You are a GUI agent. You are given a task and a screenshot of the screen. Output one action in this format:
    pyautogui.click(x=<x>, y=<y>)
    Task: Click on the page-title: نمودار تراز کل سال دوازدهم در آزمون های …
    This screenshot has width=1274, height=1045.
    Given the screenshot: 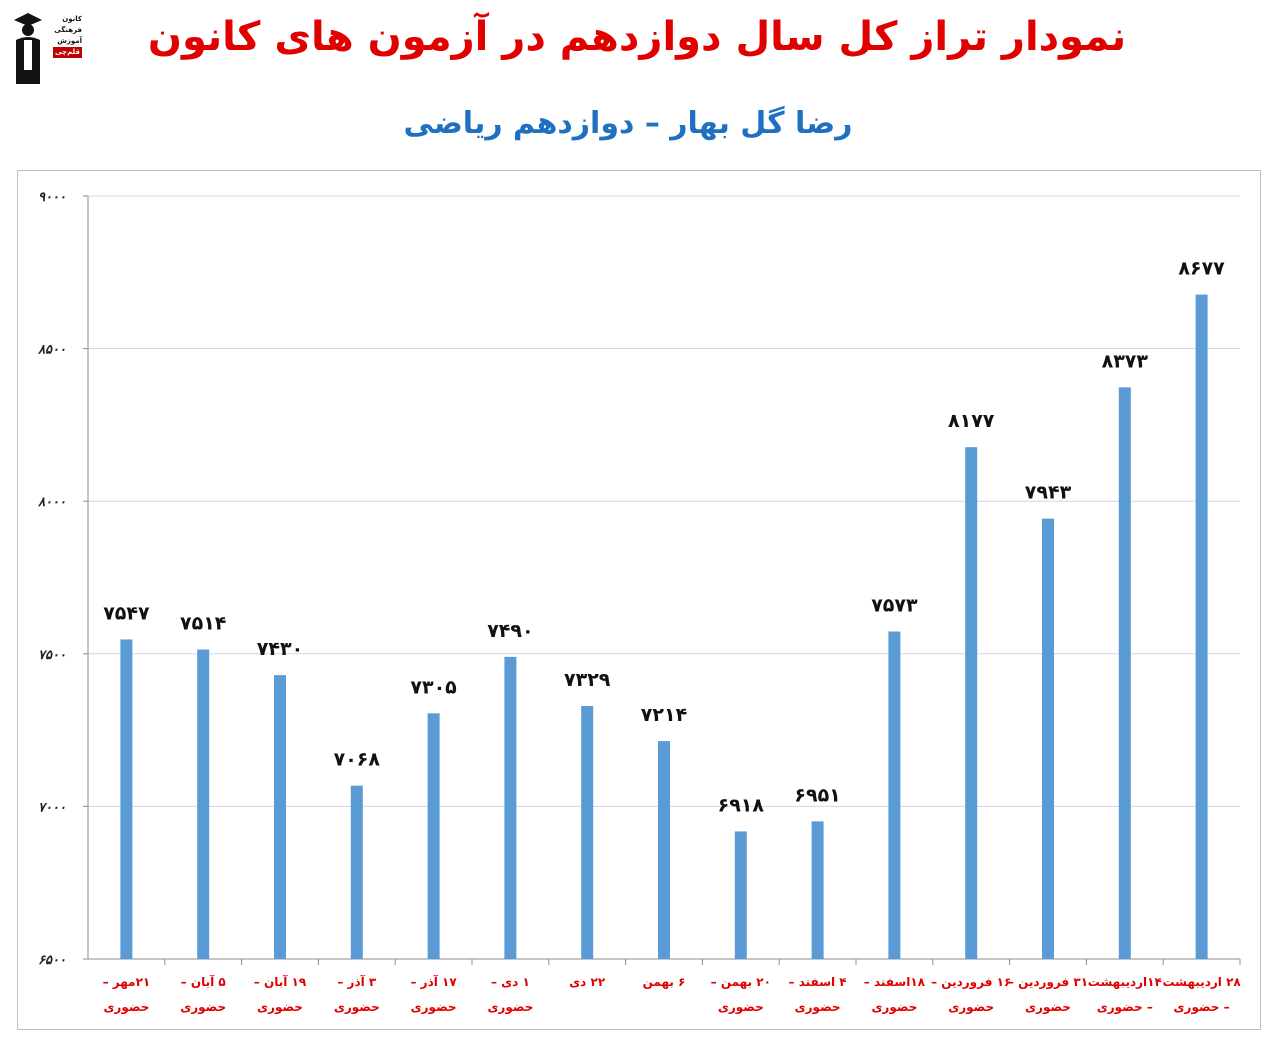 What is the action you would take?
    pyautogui.click(x=637, y=37)
    